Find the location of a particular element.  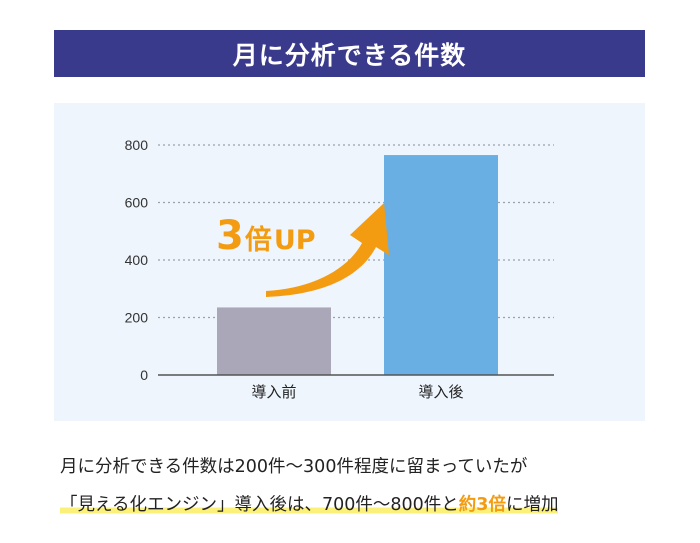

callout-number: 3 is located at coordinates (230, 236).